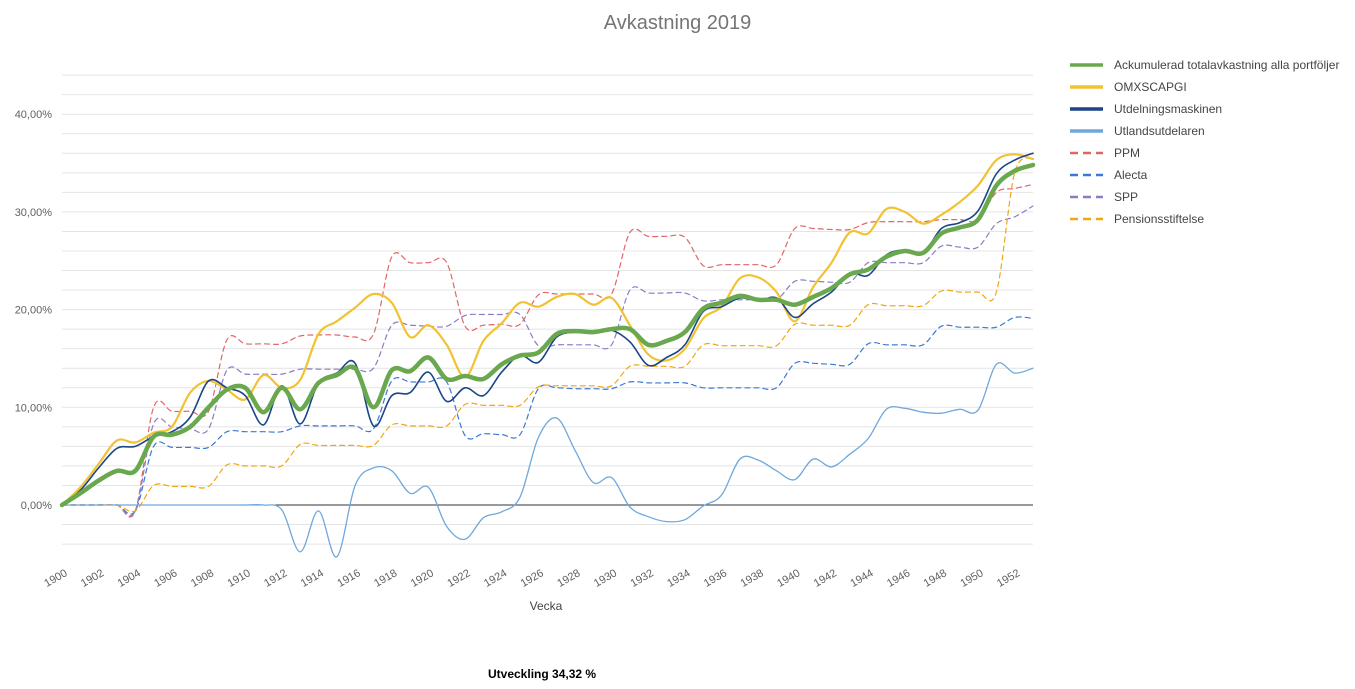 The image size is (1355, 689). Describe the element at coordinates (715, 578) in the screenshot. I see `x-tick-label: 1936` at that location.